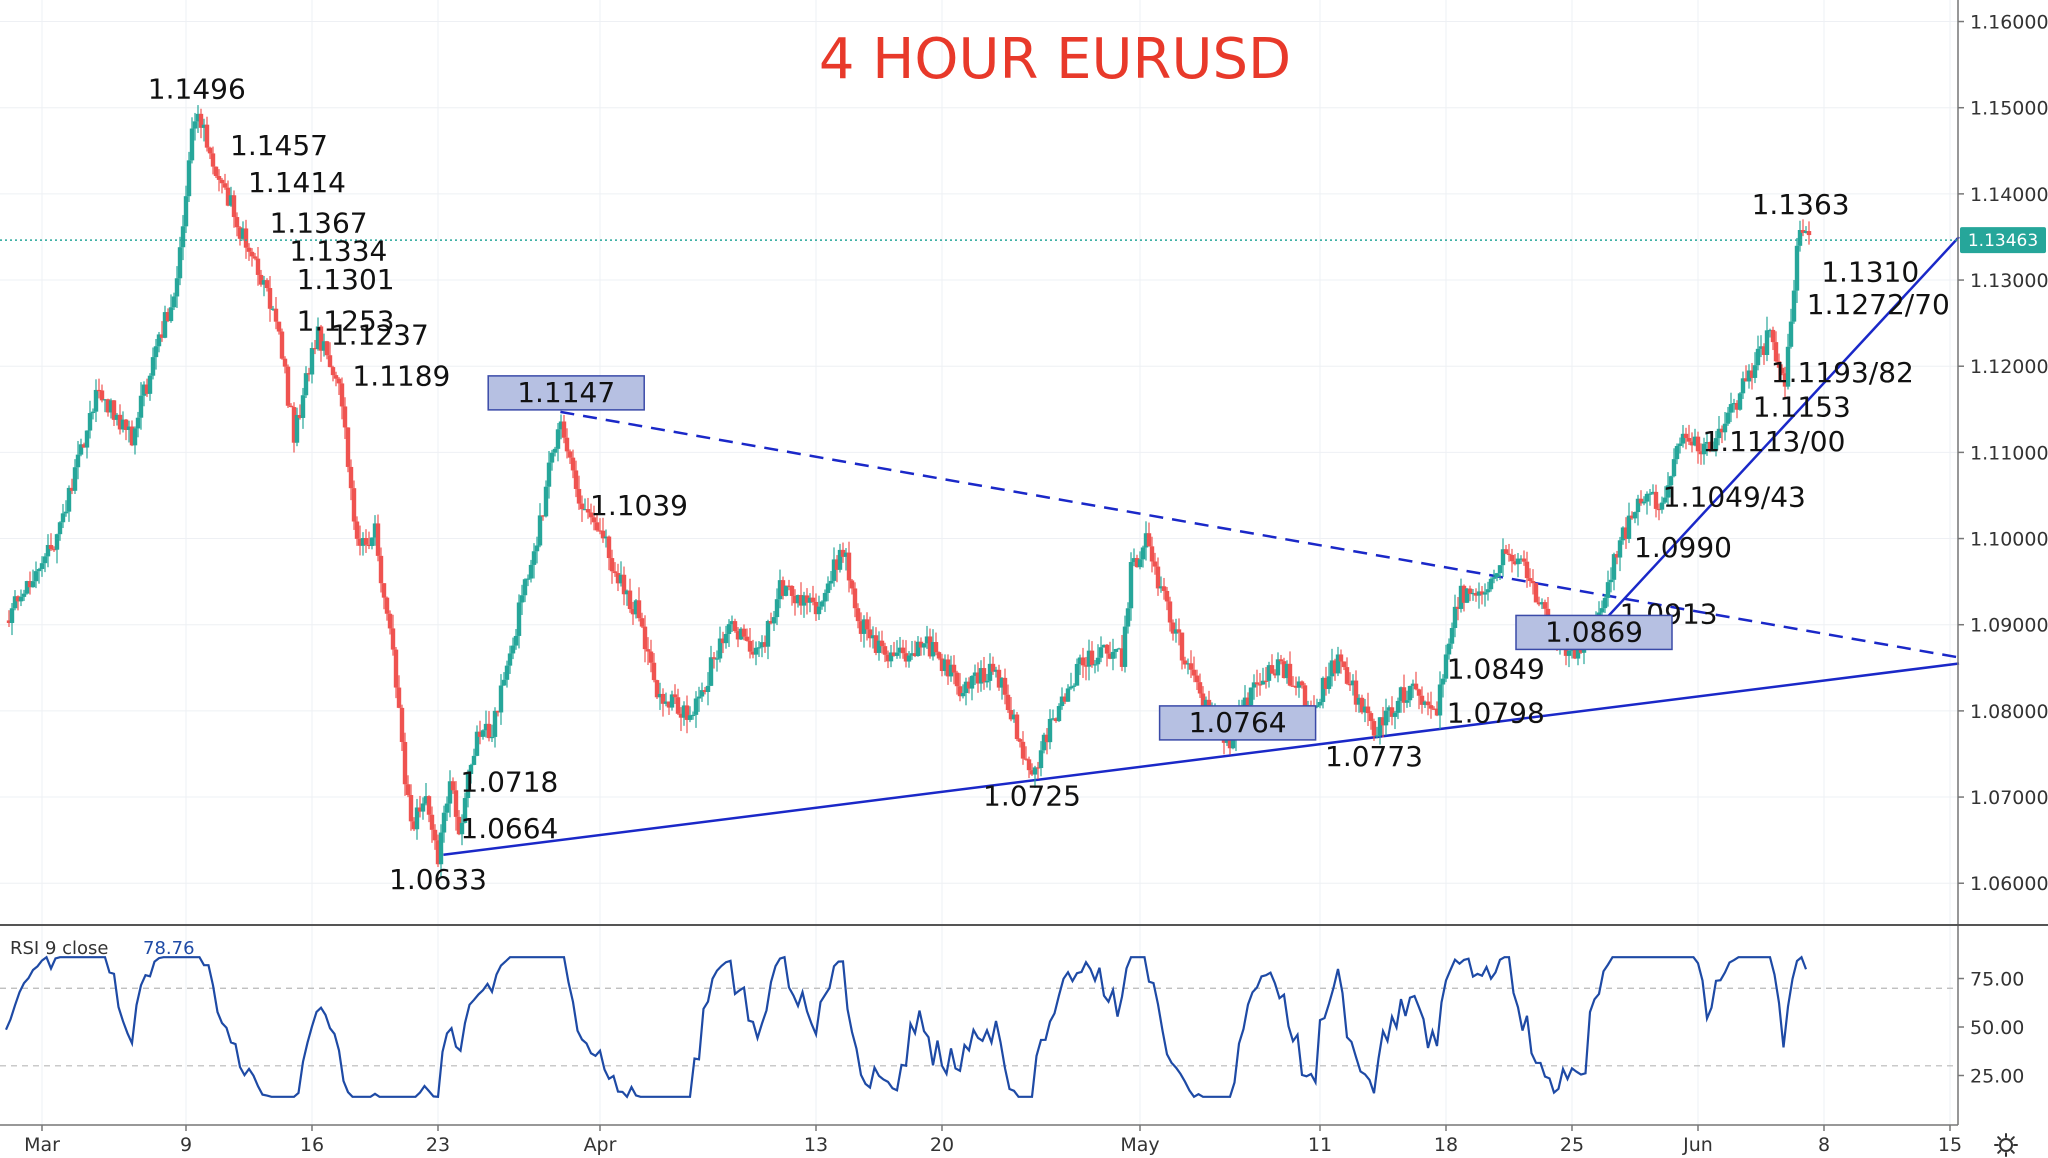 The height and width of the screenshot is (1158, 2048). I want to click on boxed-price-label: 1.0764, so click(1237, 723).